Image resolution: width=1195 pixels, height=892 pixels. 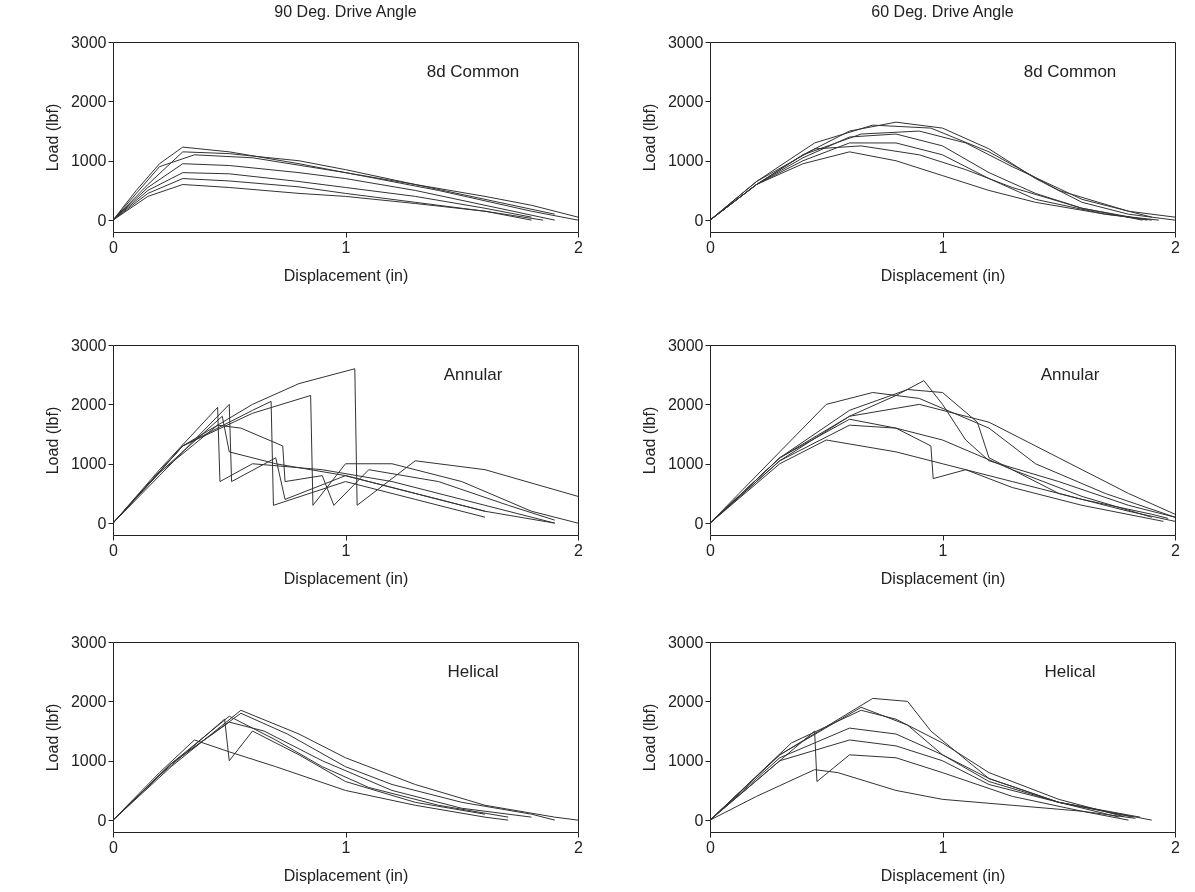 What do you see at coordinates (942, 11) in the screenshot?
I see `chart-title: 60 Deg. Drive Angle` at bounding box center [942, 11].